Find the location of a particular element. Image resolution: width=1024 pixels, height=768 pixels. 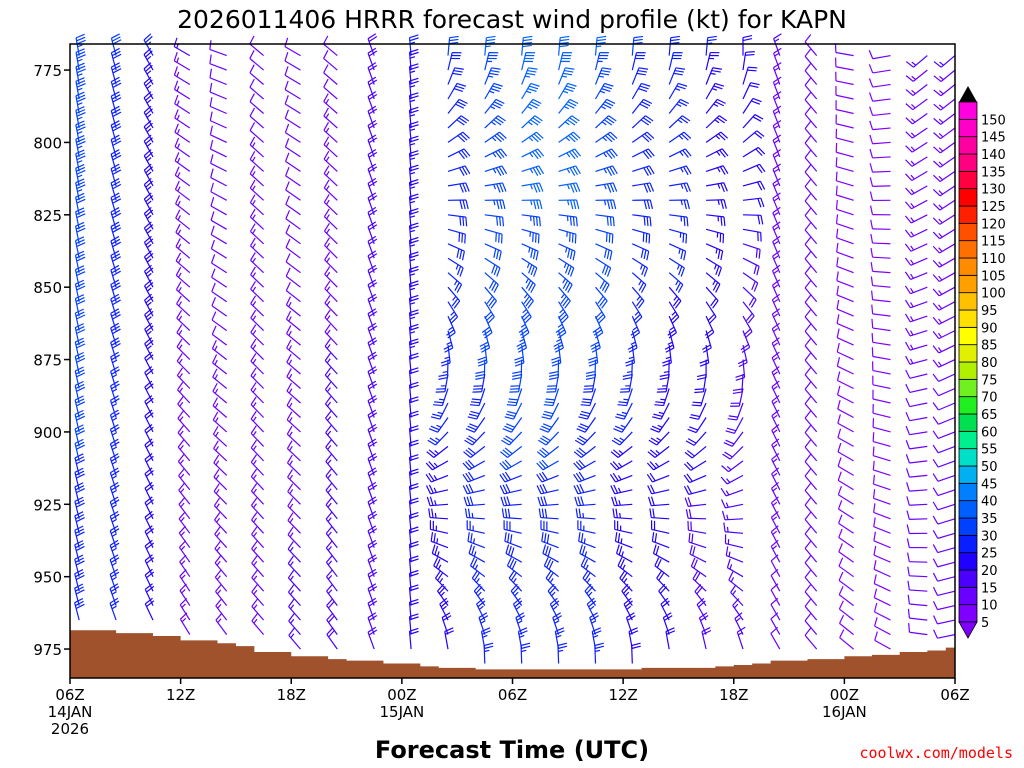

colorbar-label: 100 is located at coordinates (993, 294).